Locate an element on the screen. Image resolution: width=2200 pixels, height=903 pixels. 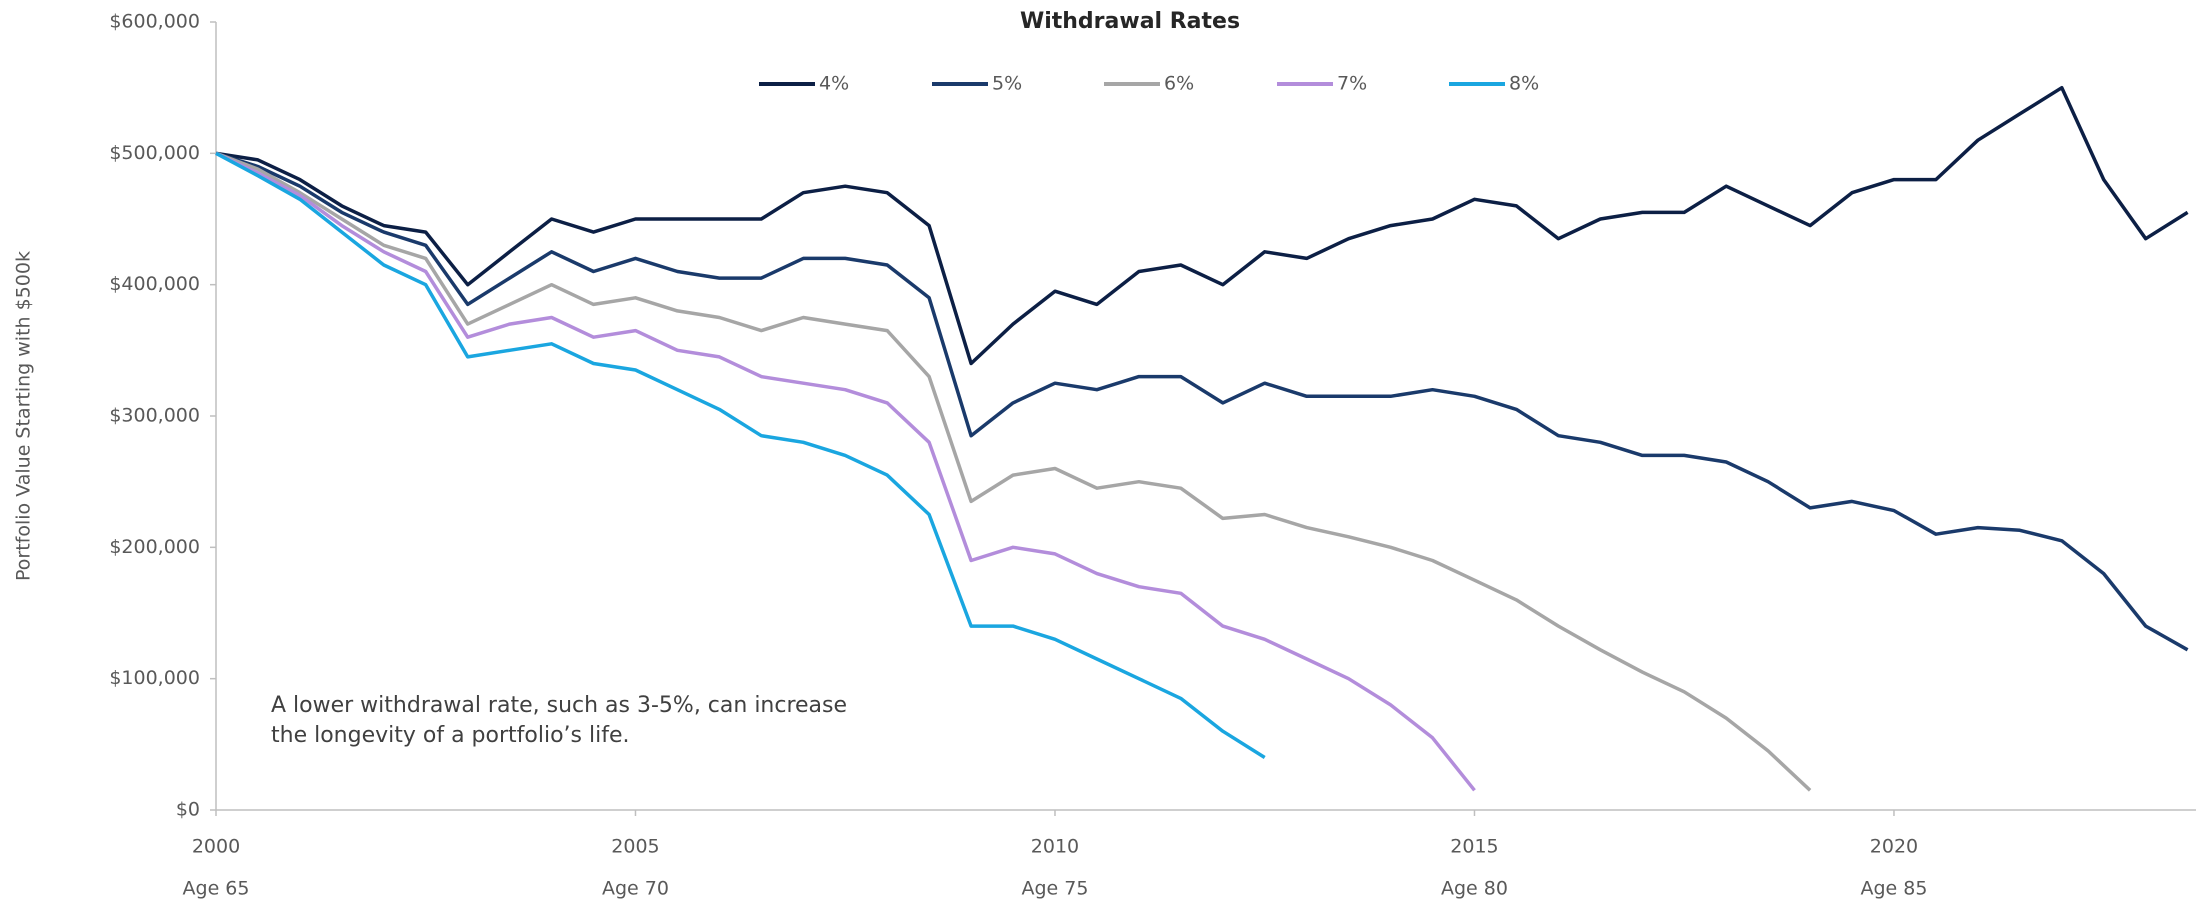
y-axis-label: Portfolio Value Starting with $500k is located at coordinates (24, 416).